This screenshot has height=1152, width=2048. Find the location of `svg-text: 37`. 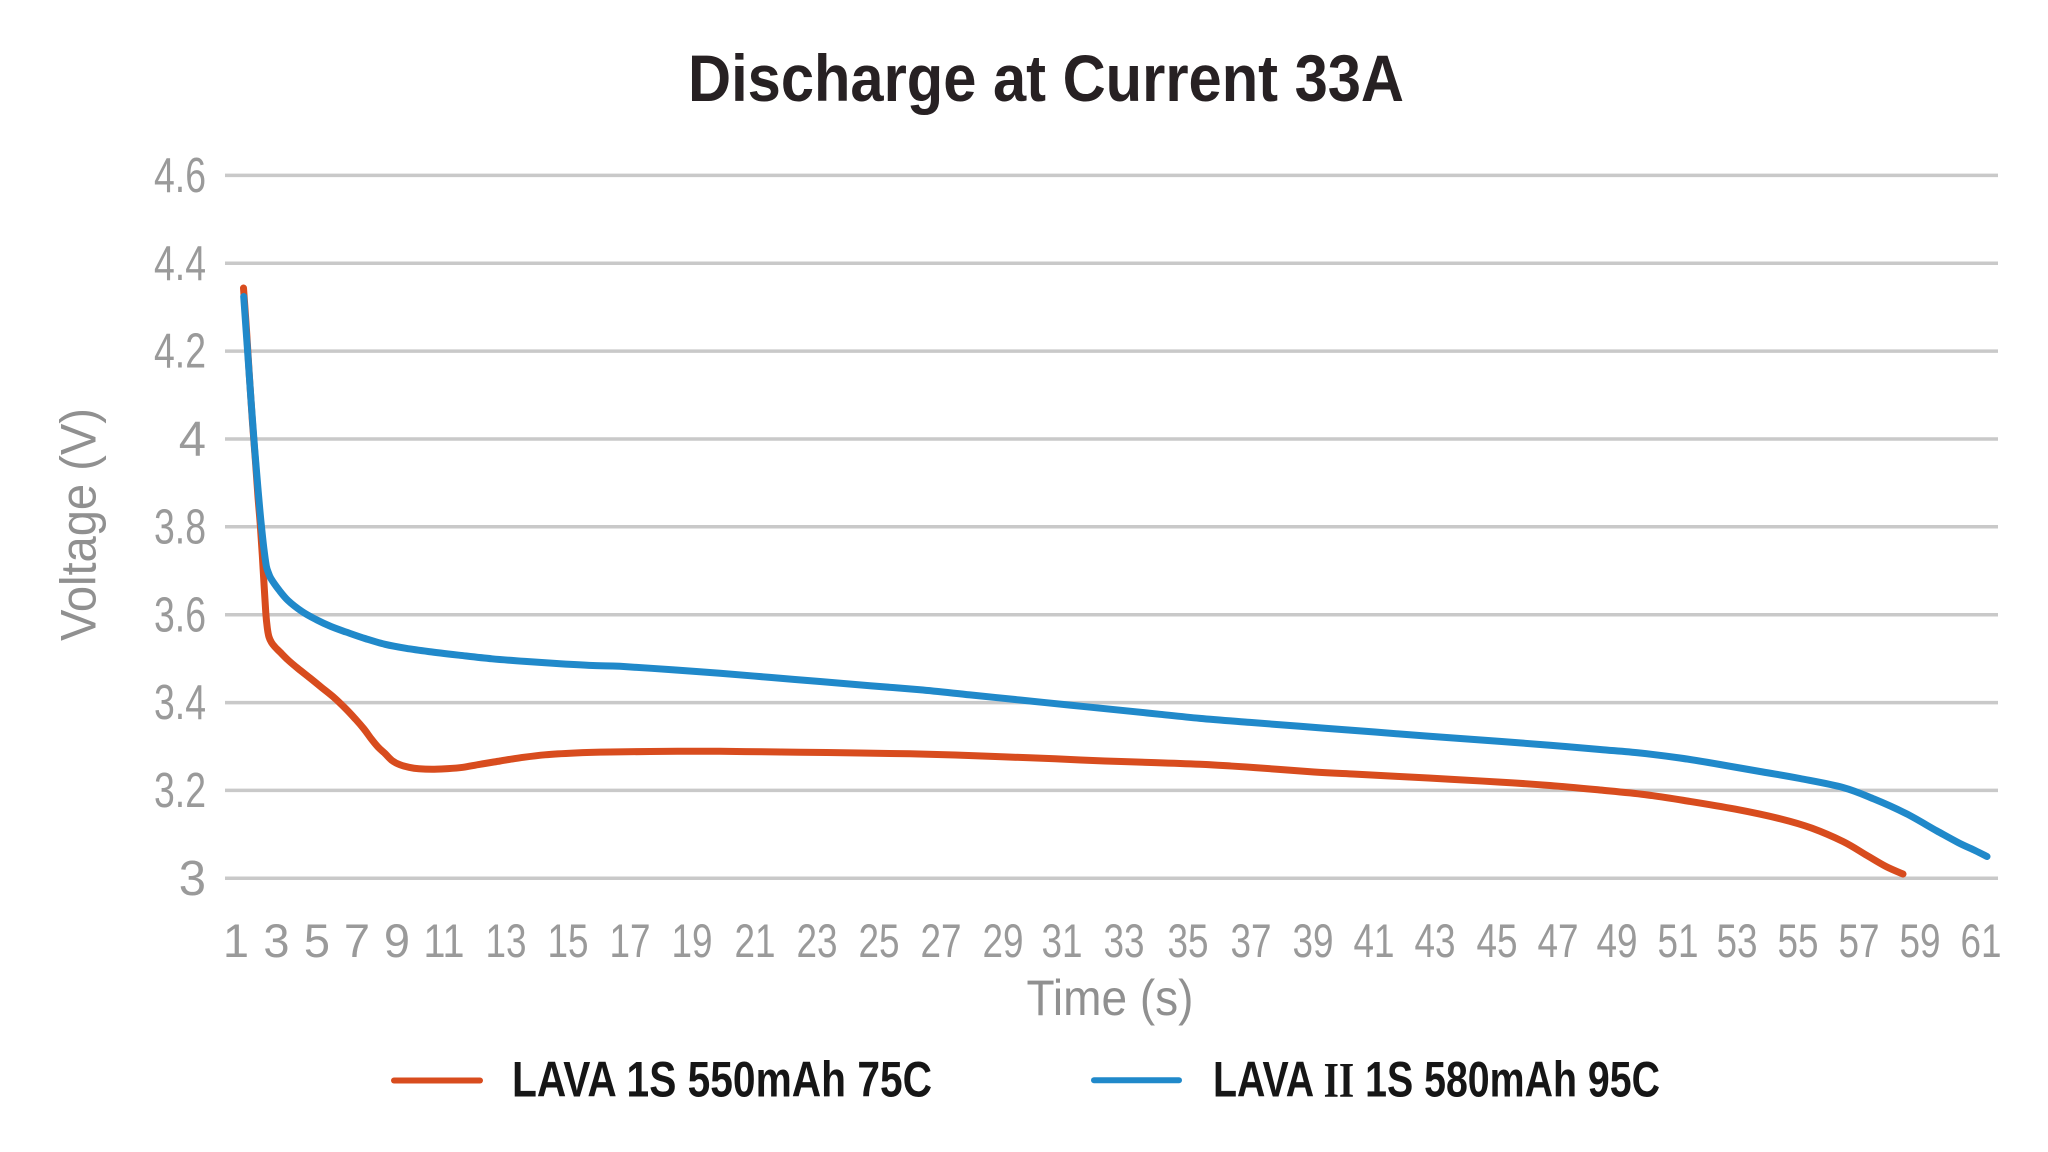

svg-text: 37 is located at coordinates (1251, 940).